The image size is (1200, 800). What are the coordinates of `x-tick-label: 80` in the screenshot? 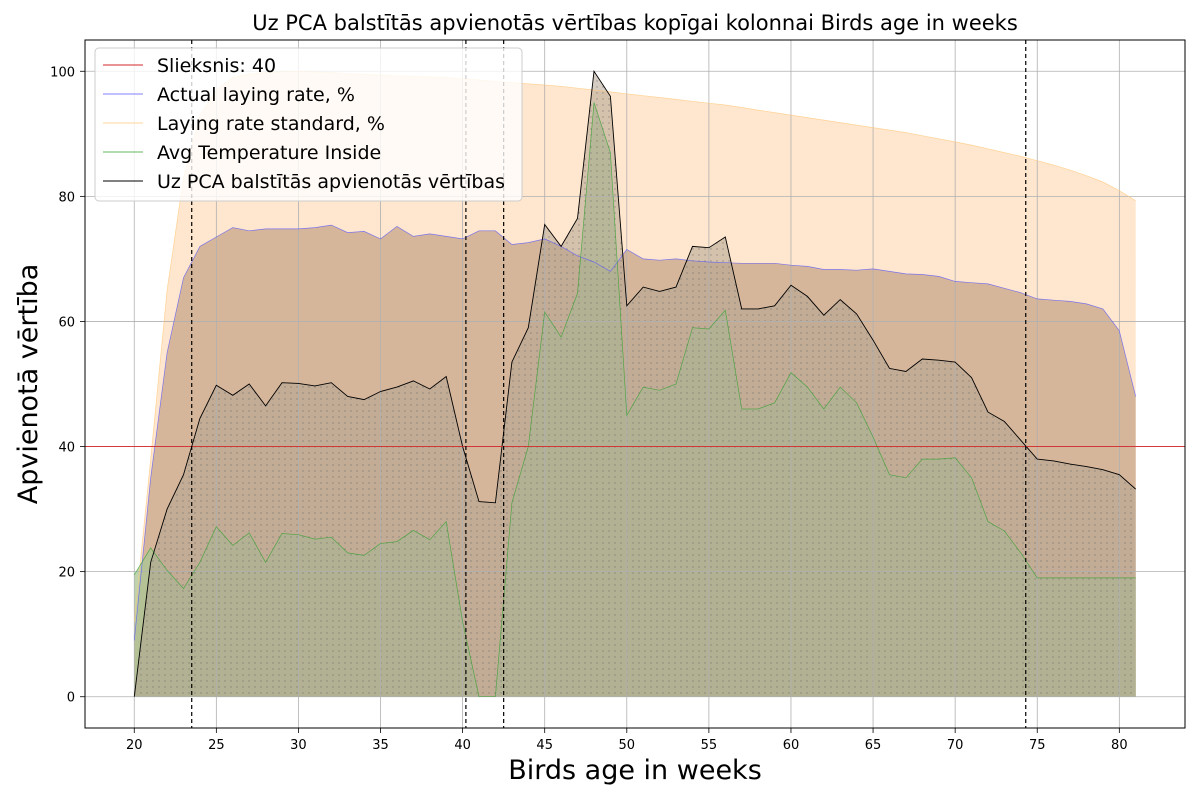 It's located at (1119, 745).